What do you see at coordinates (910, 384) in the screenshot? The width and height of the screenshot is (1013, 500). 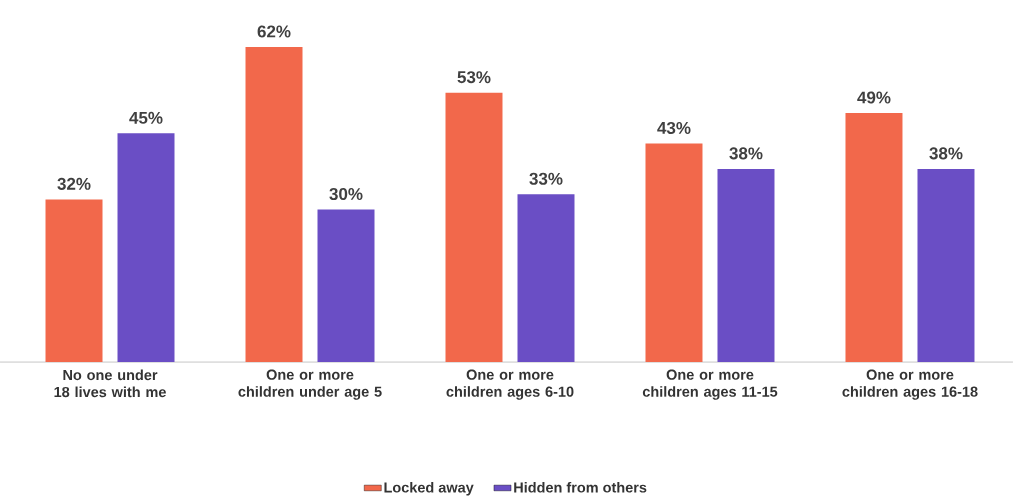 I see `x-tick-label: One or more children ages 16-18` at bounding box center [910, 384].